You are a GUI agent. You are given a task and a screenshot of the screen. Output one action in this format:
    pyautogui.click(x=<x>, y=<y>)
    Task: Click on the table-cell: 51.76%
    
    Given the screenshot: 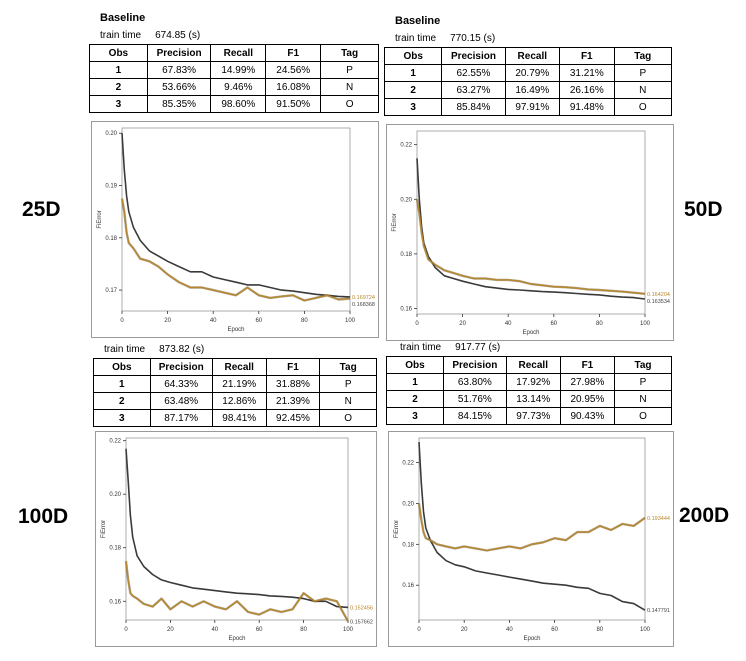 What is the action you would take?
    pyautogui.click(x=475, y=399)
    